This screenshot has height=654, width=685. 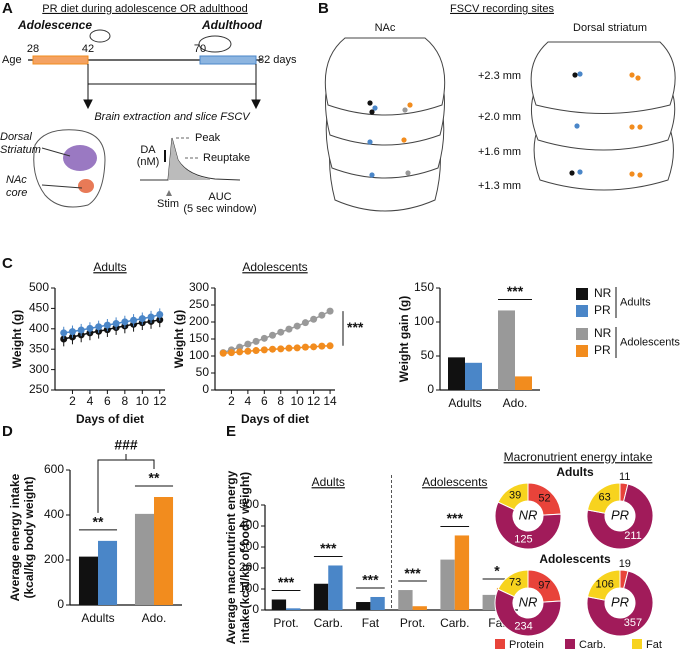 I want to click on level-label: +1.6 mm, so click(x=499, y=152).